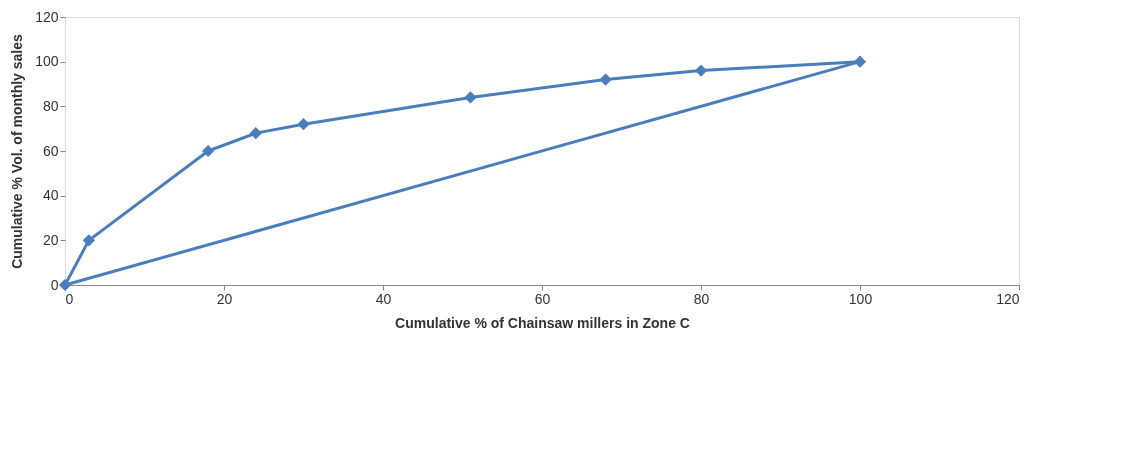 The height and width of the screenshot is (458, 1138). What do you see at coordinates (50, 150) in the screenshot?
I see `y-tick-label: 60` at bounding box center [50, 150].